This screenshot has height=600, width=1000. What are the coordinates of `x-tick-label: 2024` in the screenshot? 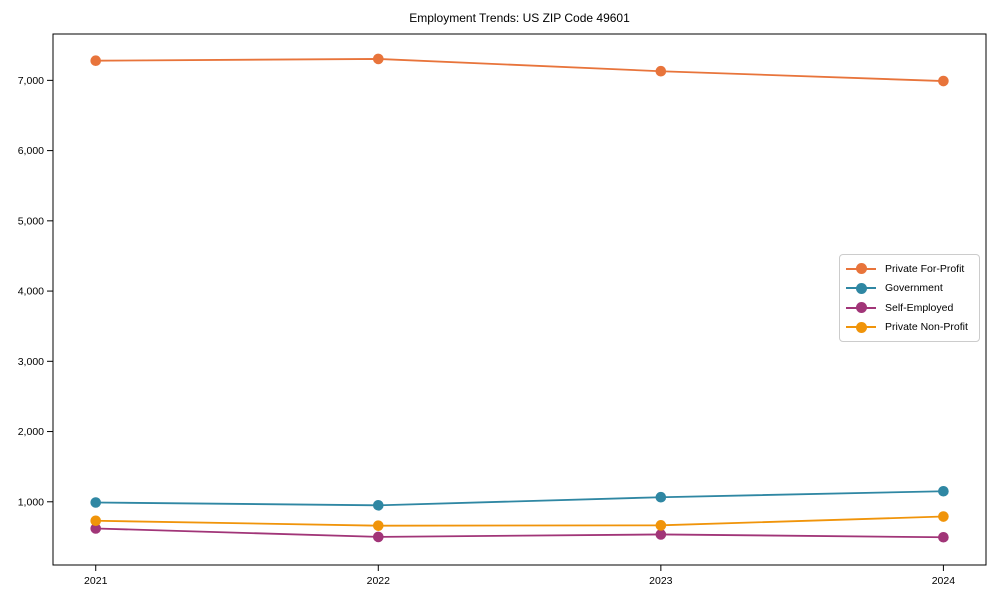 It's located at (944, 581).